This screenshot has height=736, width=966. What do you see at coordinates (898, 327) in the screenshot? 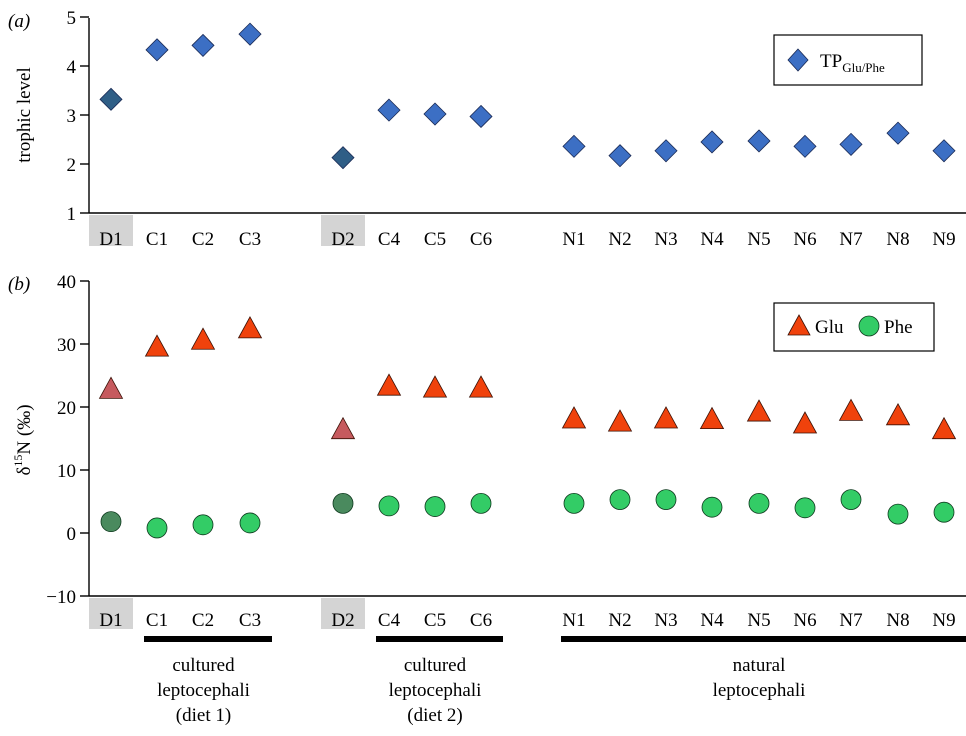
I see `legend-phe-label: Phe` at bounding box center [898, 327].